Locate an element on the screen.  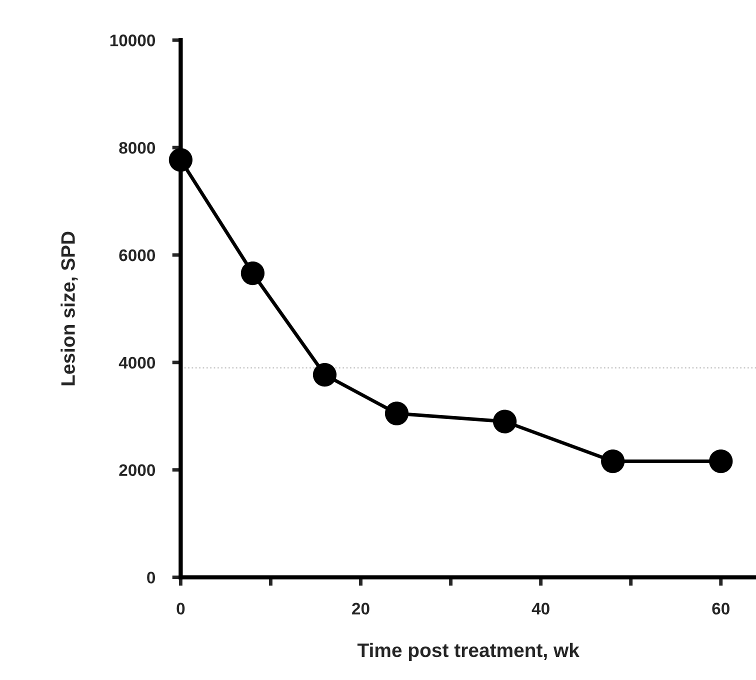
y-tick-label: 2000 is located at coordinates (137, 470).